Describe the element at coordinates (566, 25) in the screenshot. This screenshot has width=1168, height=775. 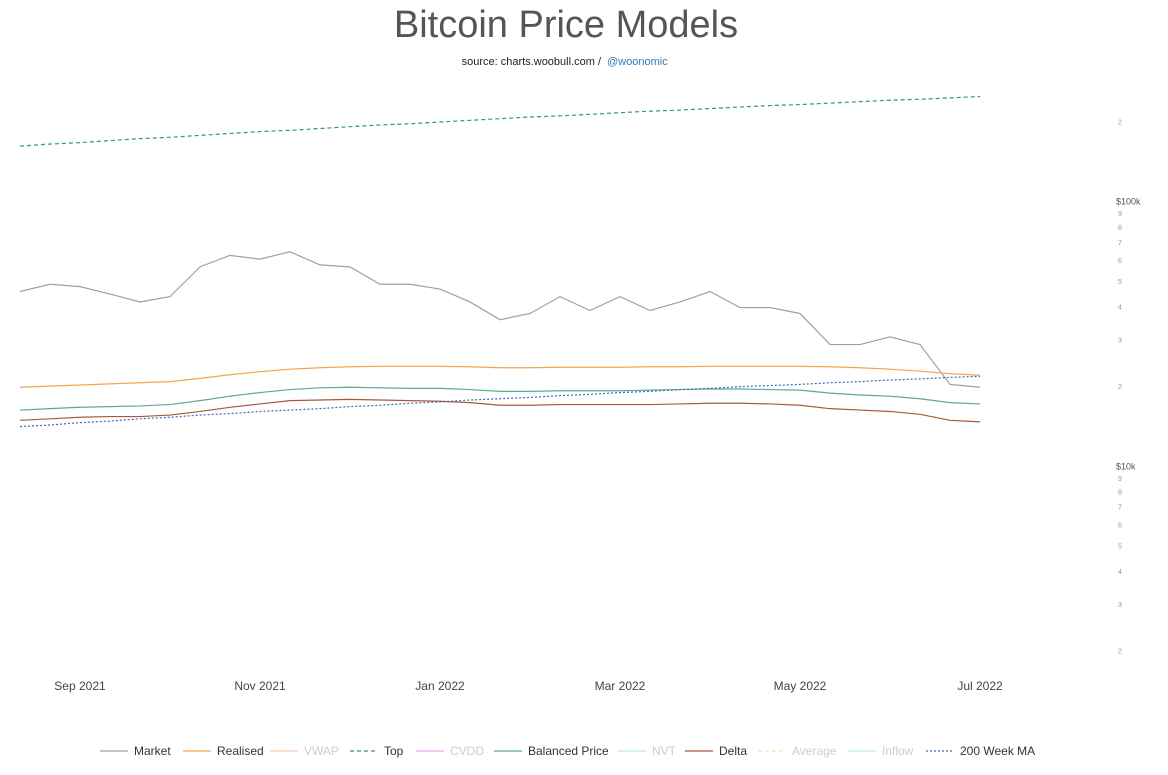
I see `chart-title: Bitcoin Price Models` at that location.